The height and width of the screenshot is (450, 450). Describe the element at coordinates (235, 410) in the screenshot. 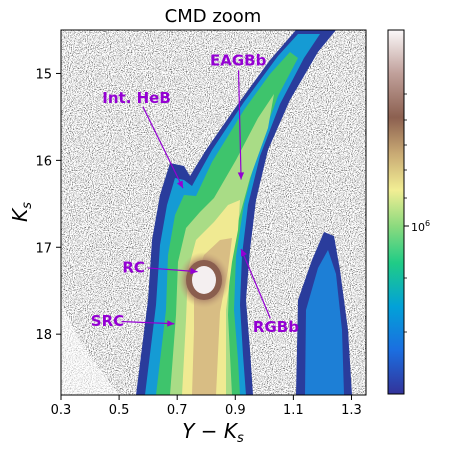

I see `x-tick-label: 0.9` at that location.